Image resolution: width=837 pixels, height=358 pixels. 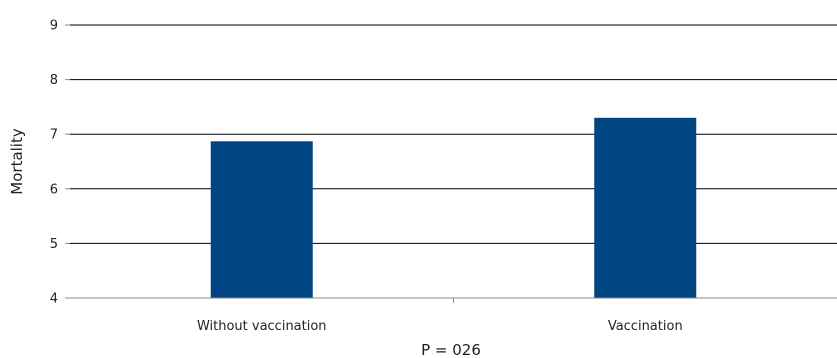 I want to click on x-tick-labels: Without vaccination Vaccination, so click(x=440, y=326).